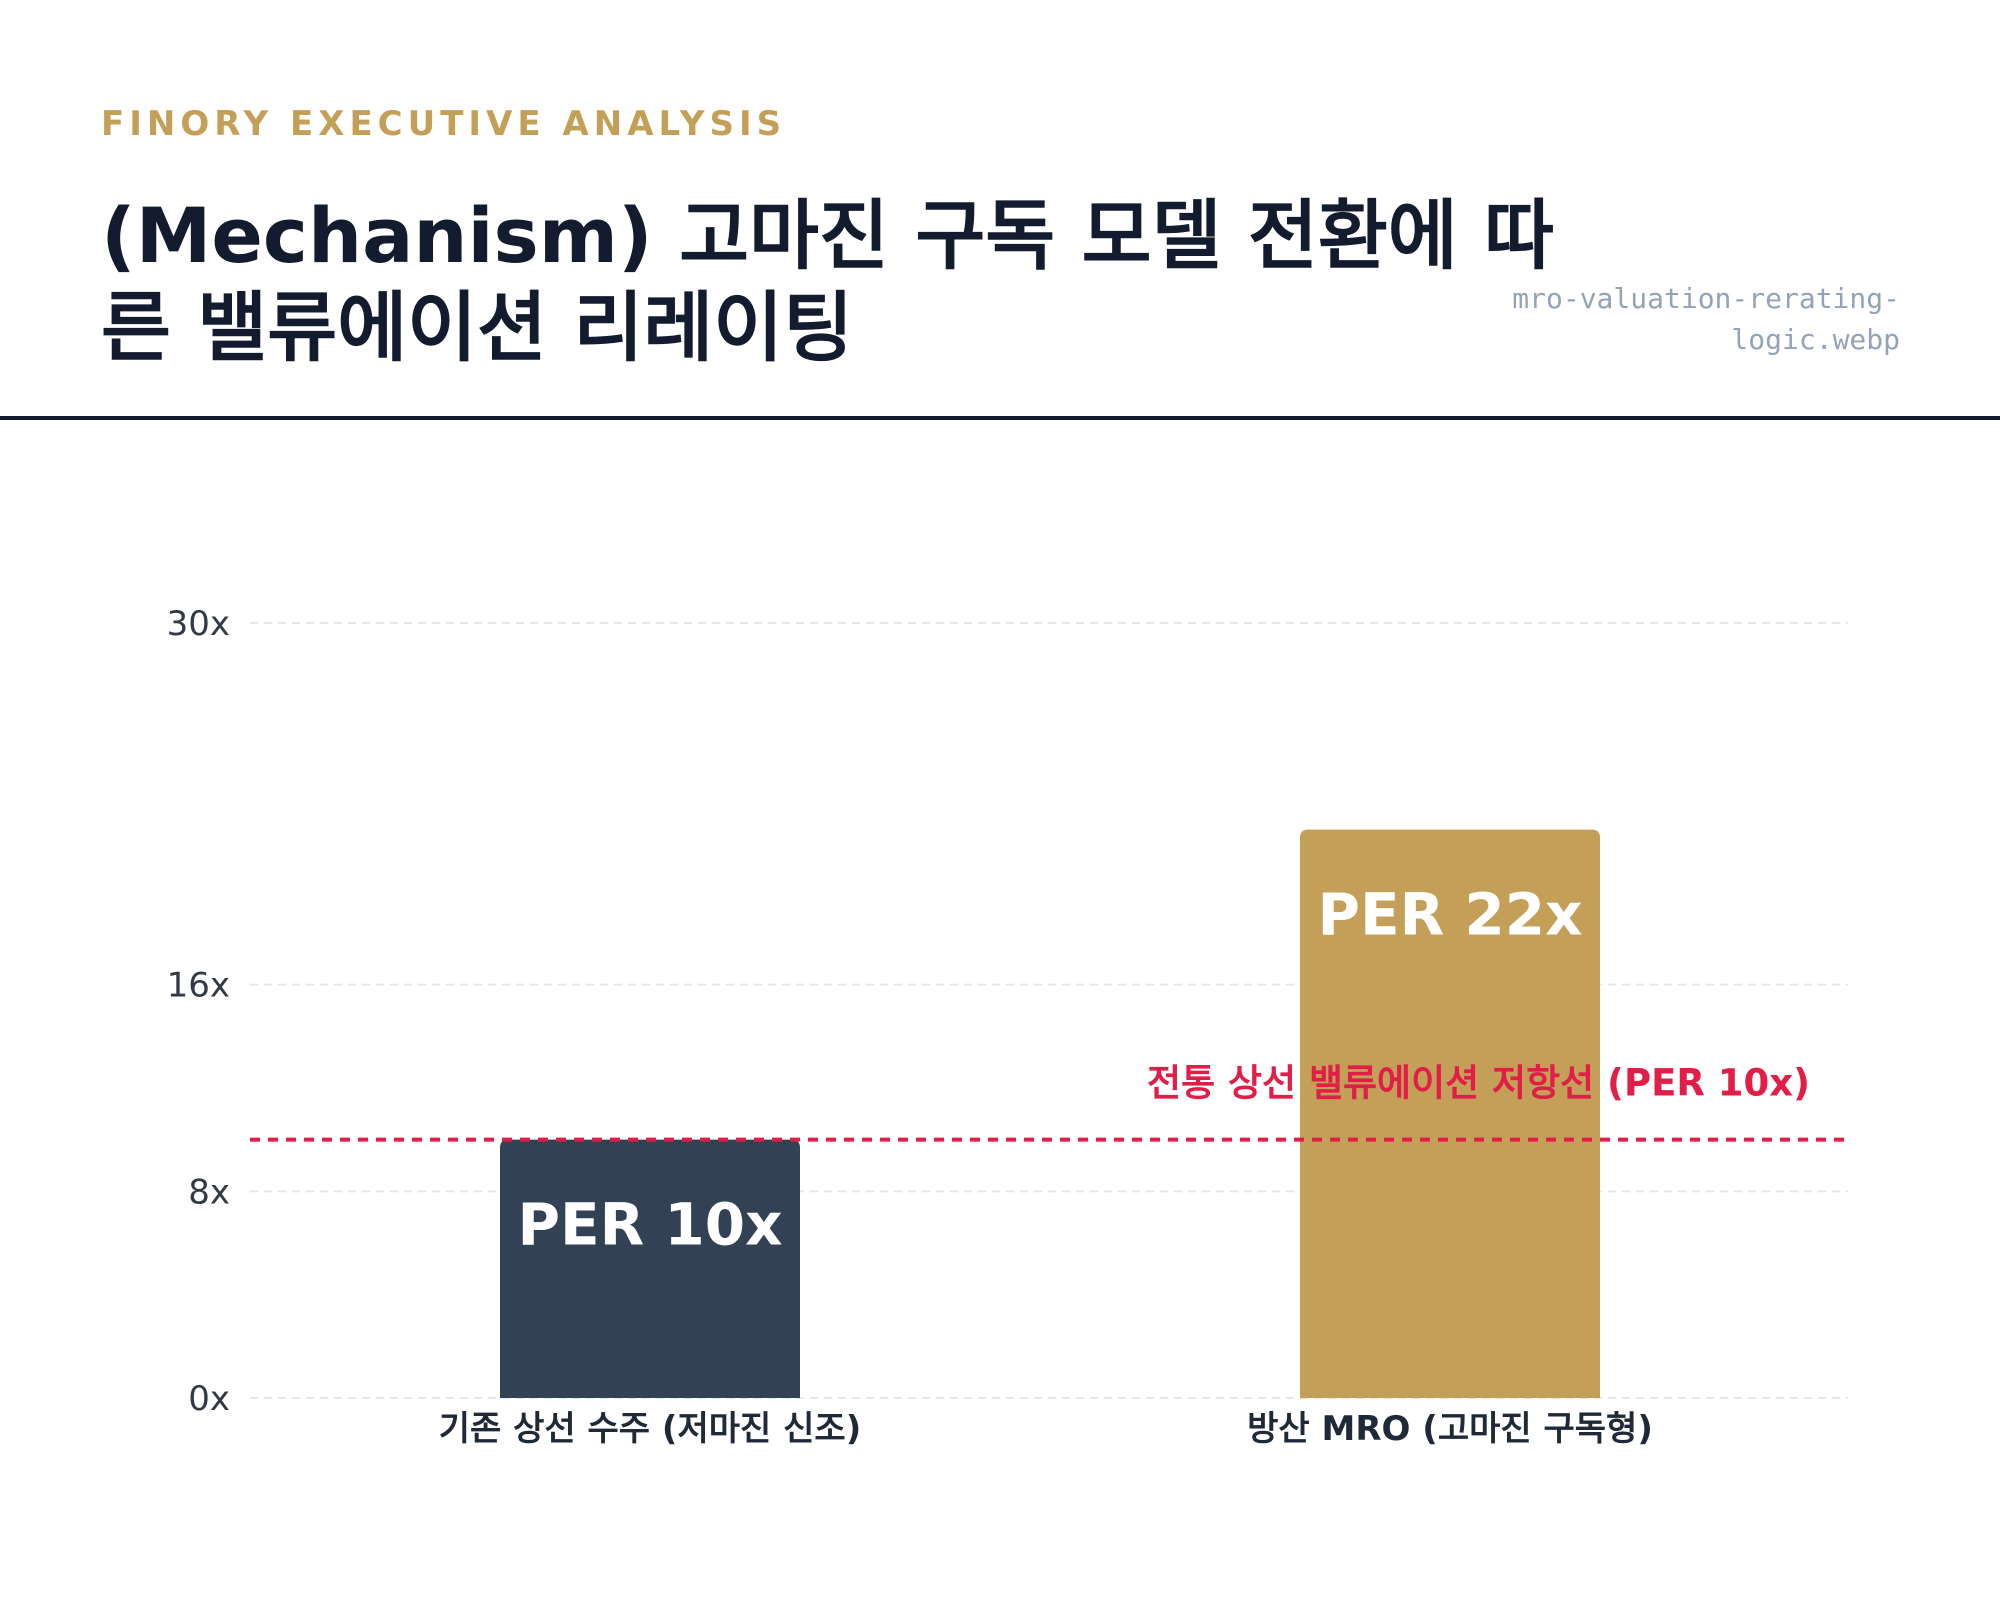 This screenshot has width=2000, height=1622. What do you see at coordinates (828, 281) in the screenshot?
I see `page-title: (Mechanism) 고마진 구독 모델 전환에 따른 밸류에이션 리레이팅` at bounding box center [828, 281].